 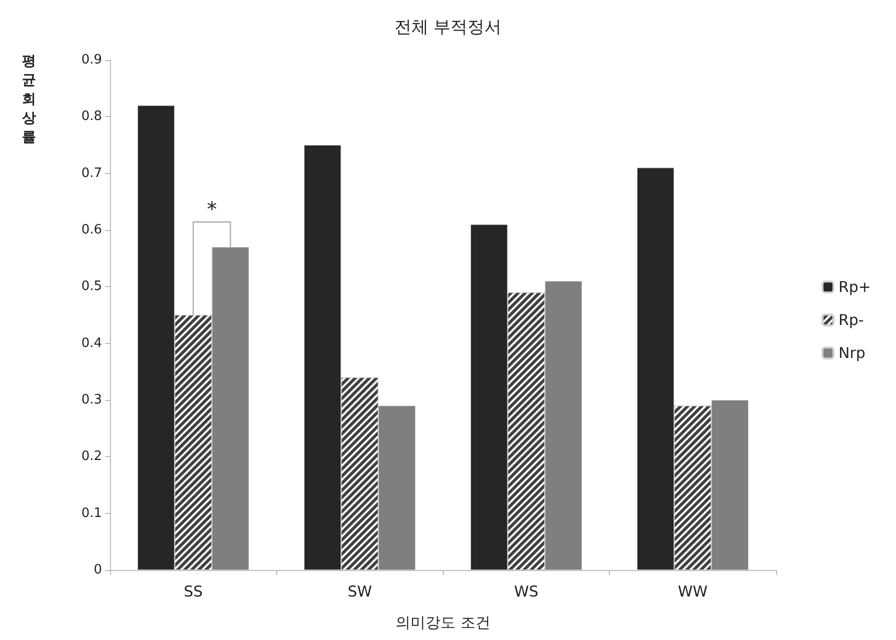 What do you see at coordinates (193, 591) in the screenshot?
I see `x-tick-label: SS` at bounding box center [193, 591].